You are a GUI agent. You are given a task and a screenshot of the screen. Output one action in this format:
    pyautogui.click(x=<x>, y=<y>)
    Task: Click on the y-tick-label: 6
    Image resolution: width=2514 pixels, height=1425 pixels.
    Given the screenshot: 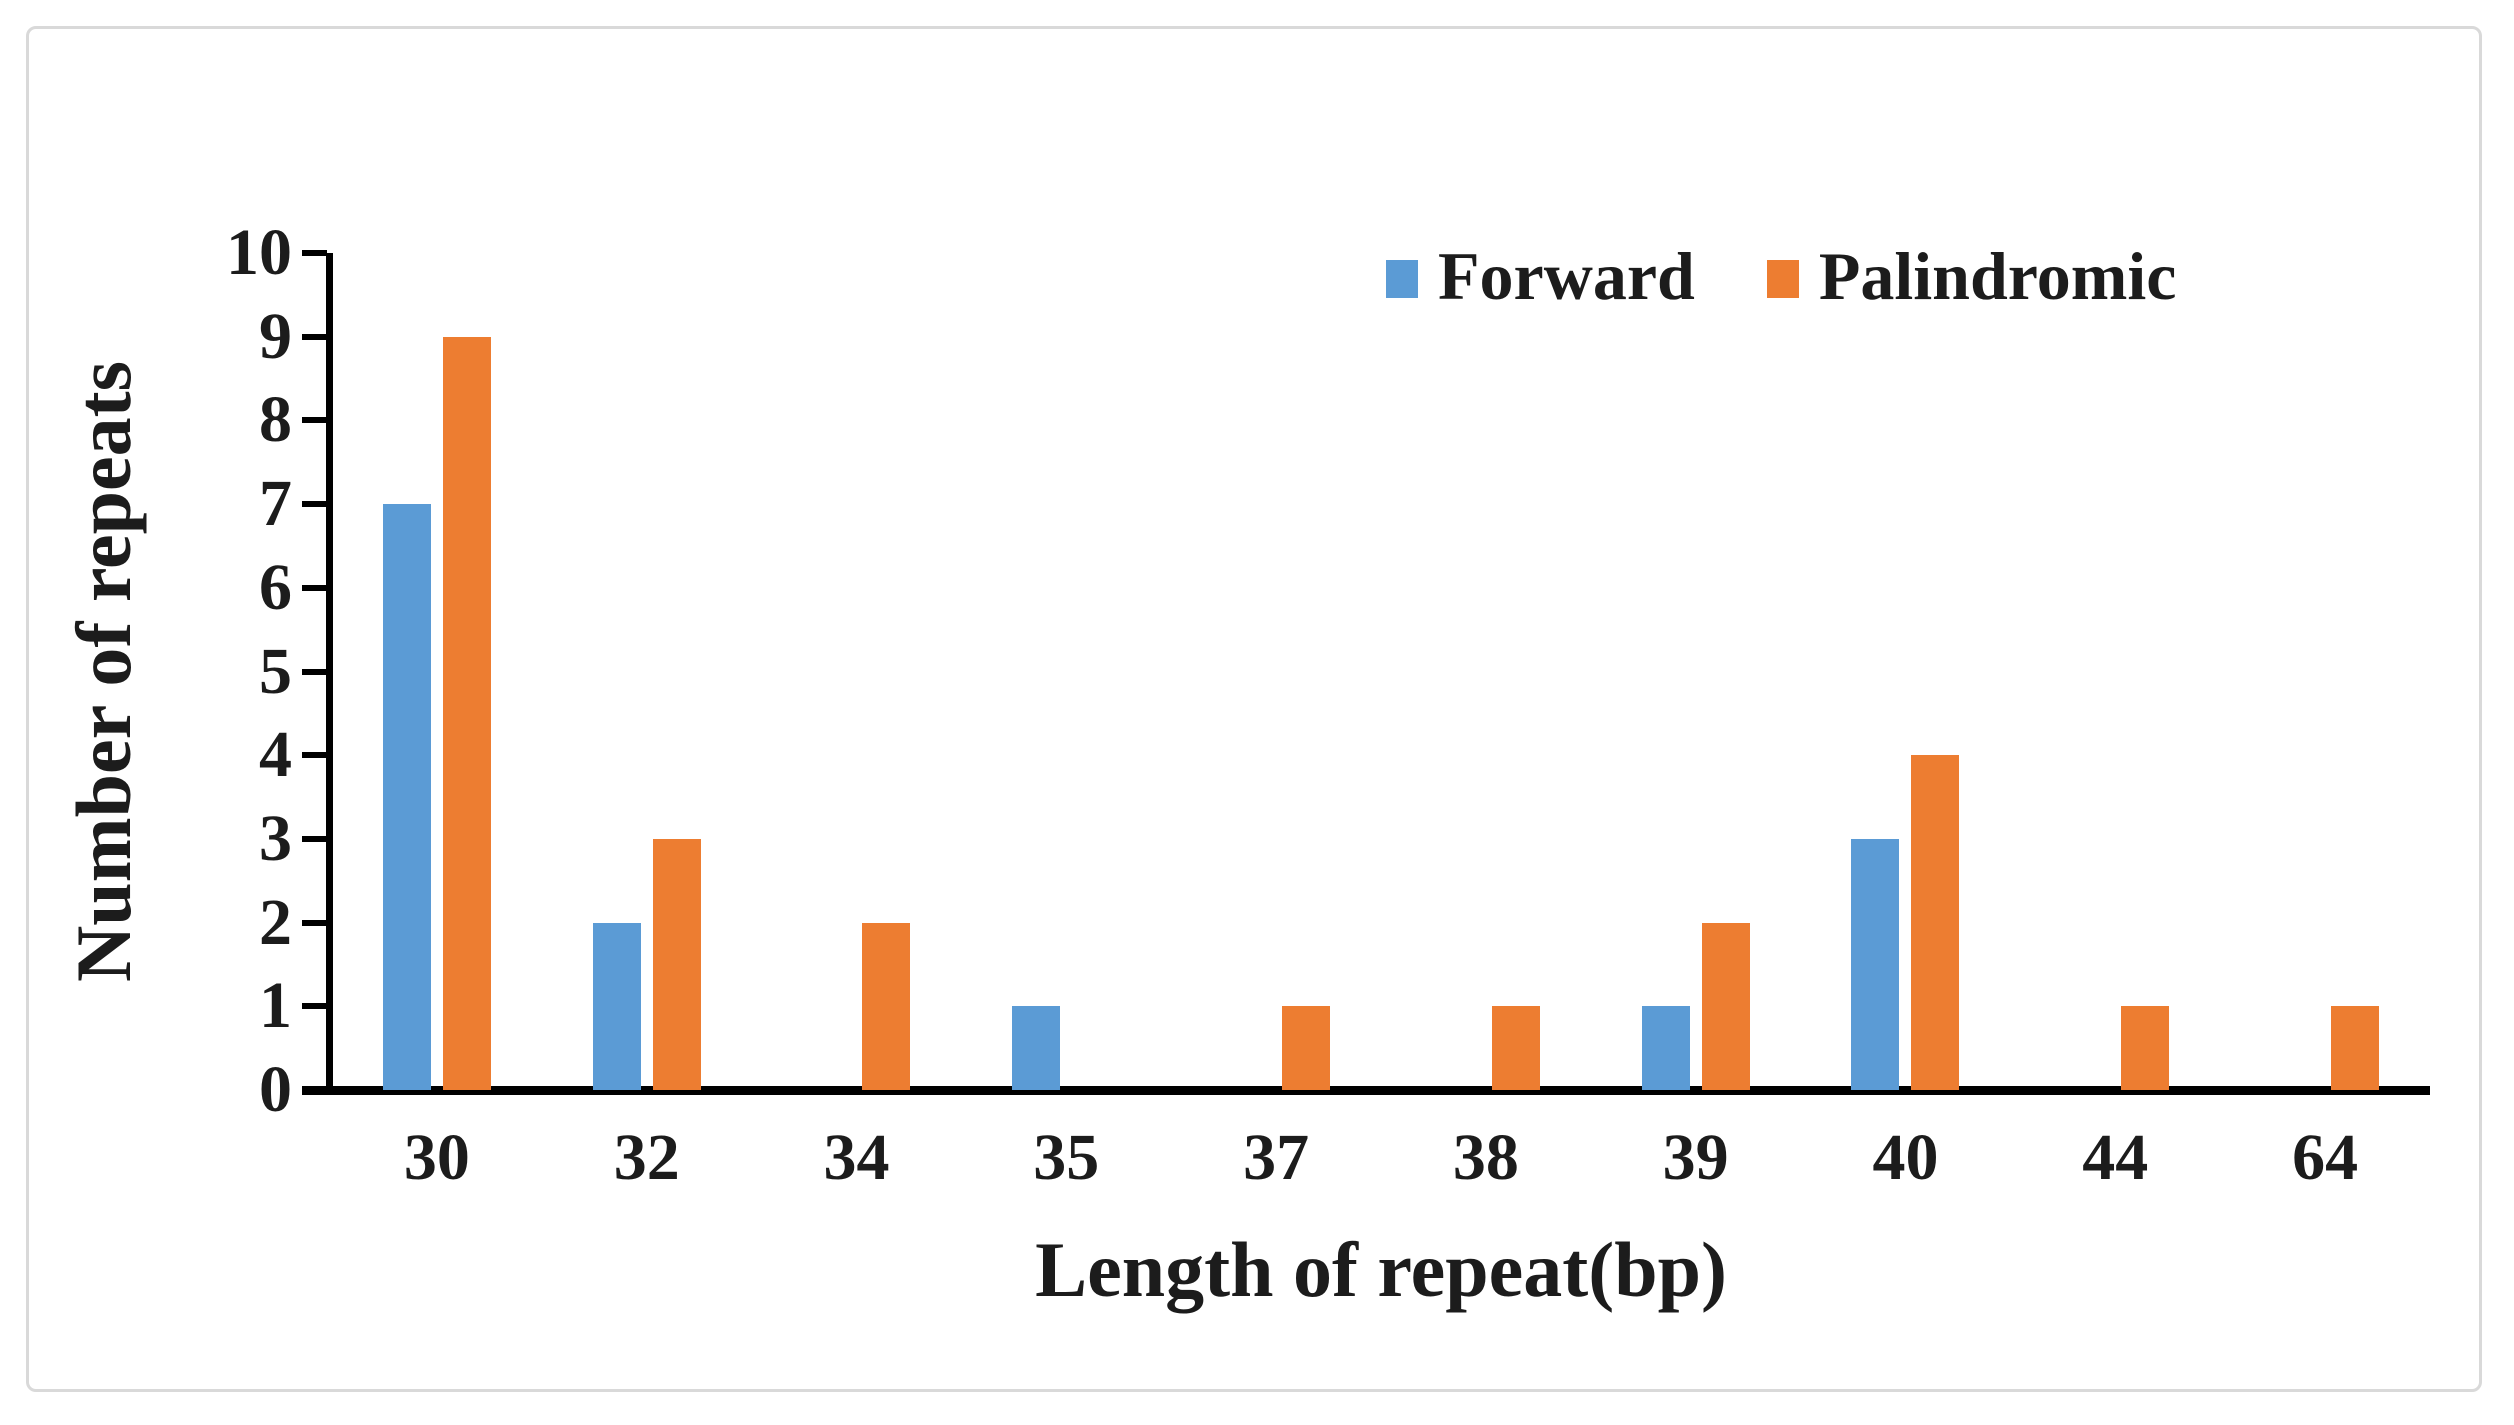 What is the action you would take?
    pyautogui.click(x=275, y=587)
    